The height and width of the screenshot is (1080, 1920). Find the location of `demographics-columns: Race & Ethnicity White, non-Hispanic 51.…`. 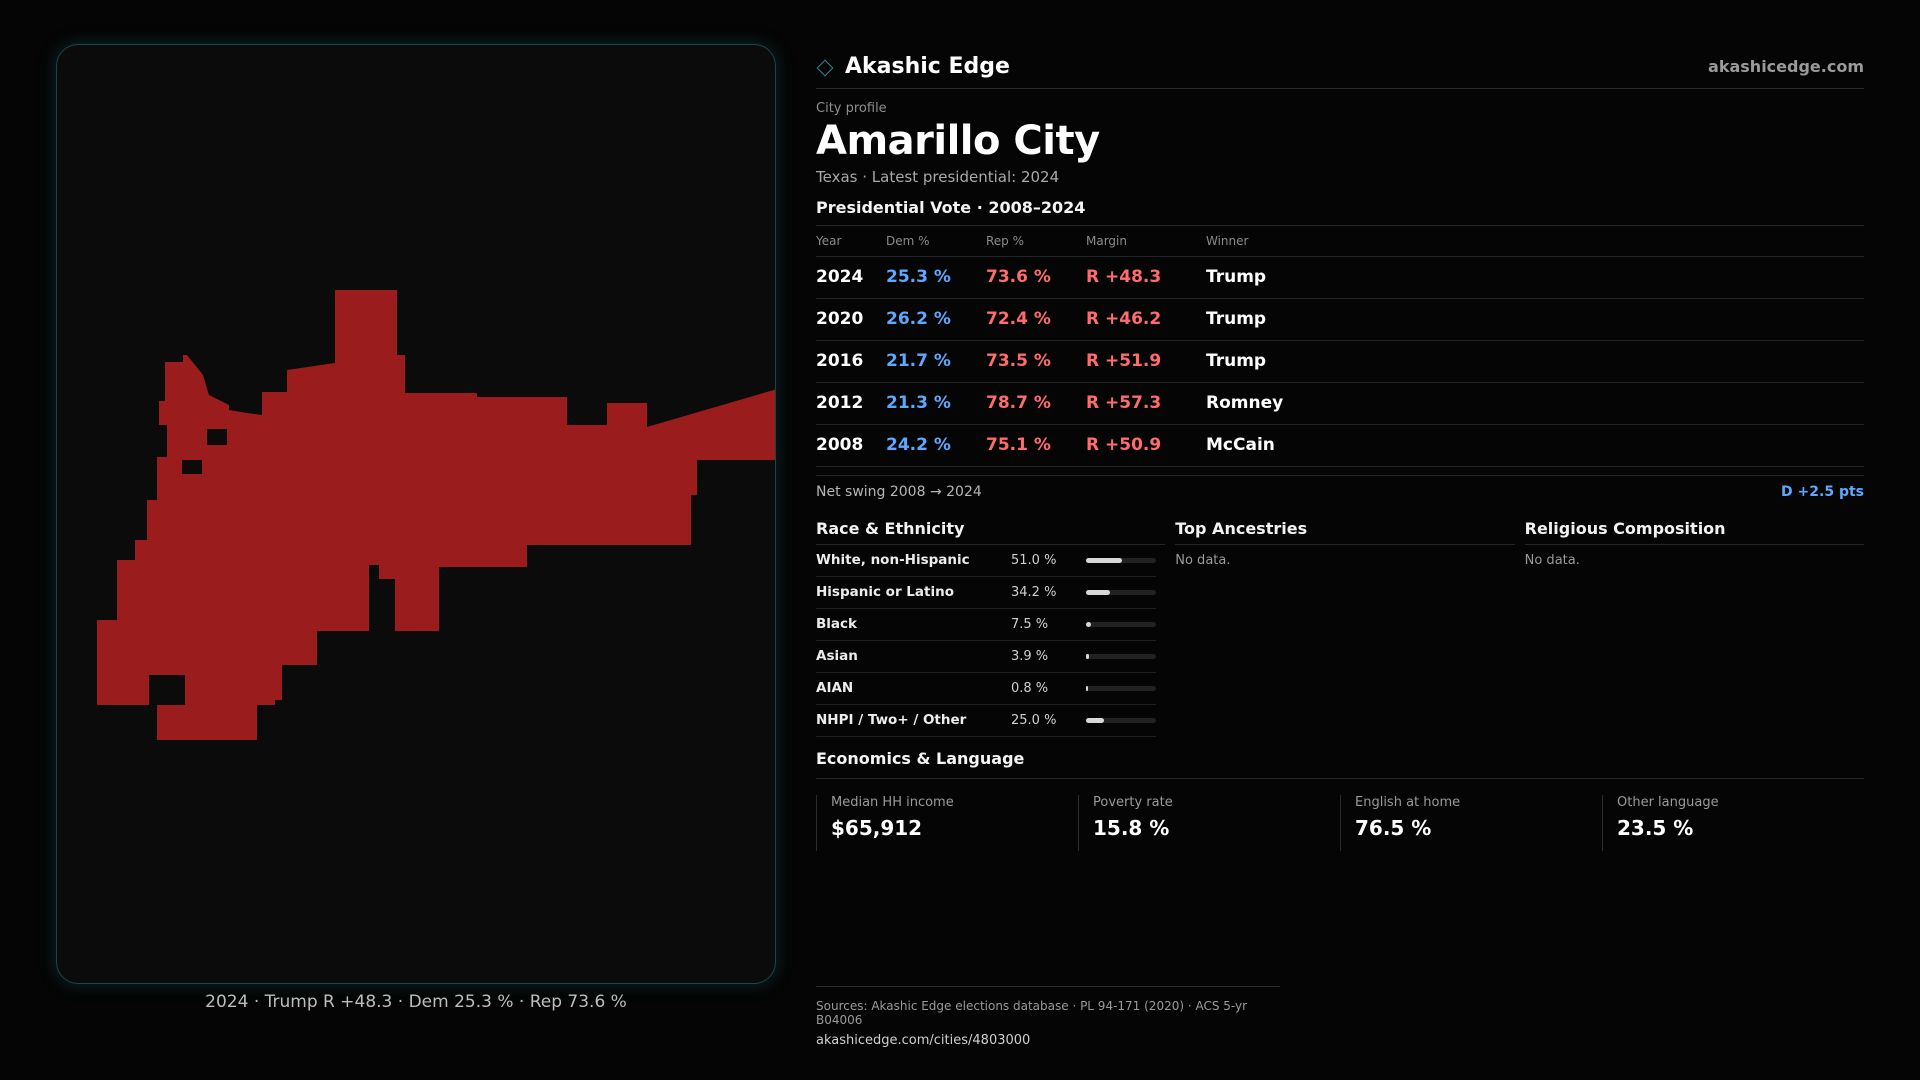

demographics-columns: Race & Ethnicity White, non-Hispanic 51.… is located at coordinates (1340, 626).